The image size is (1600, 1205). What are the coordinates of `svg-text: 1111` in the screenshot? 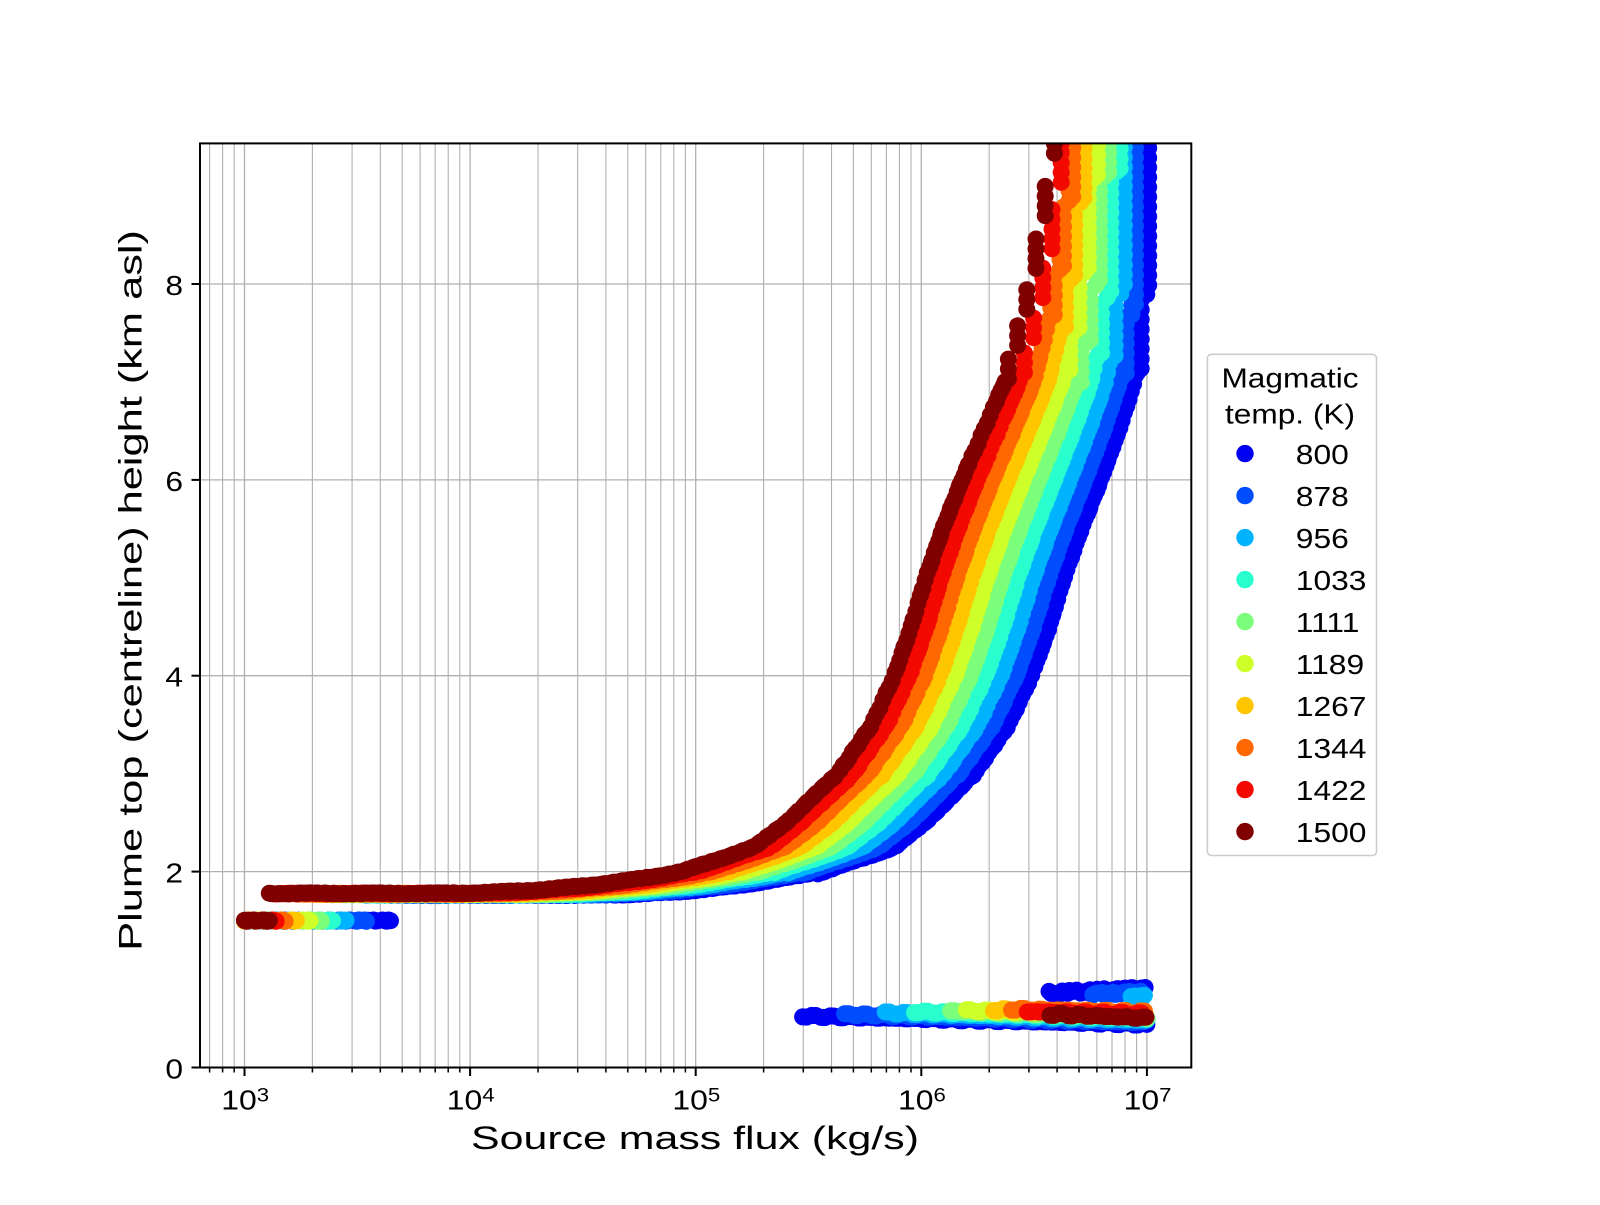 It's located at (1328, 622).